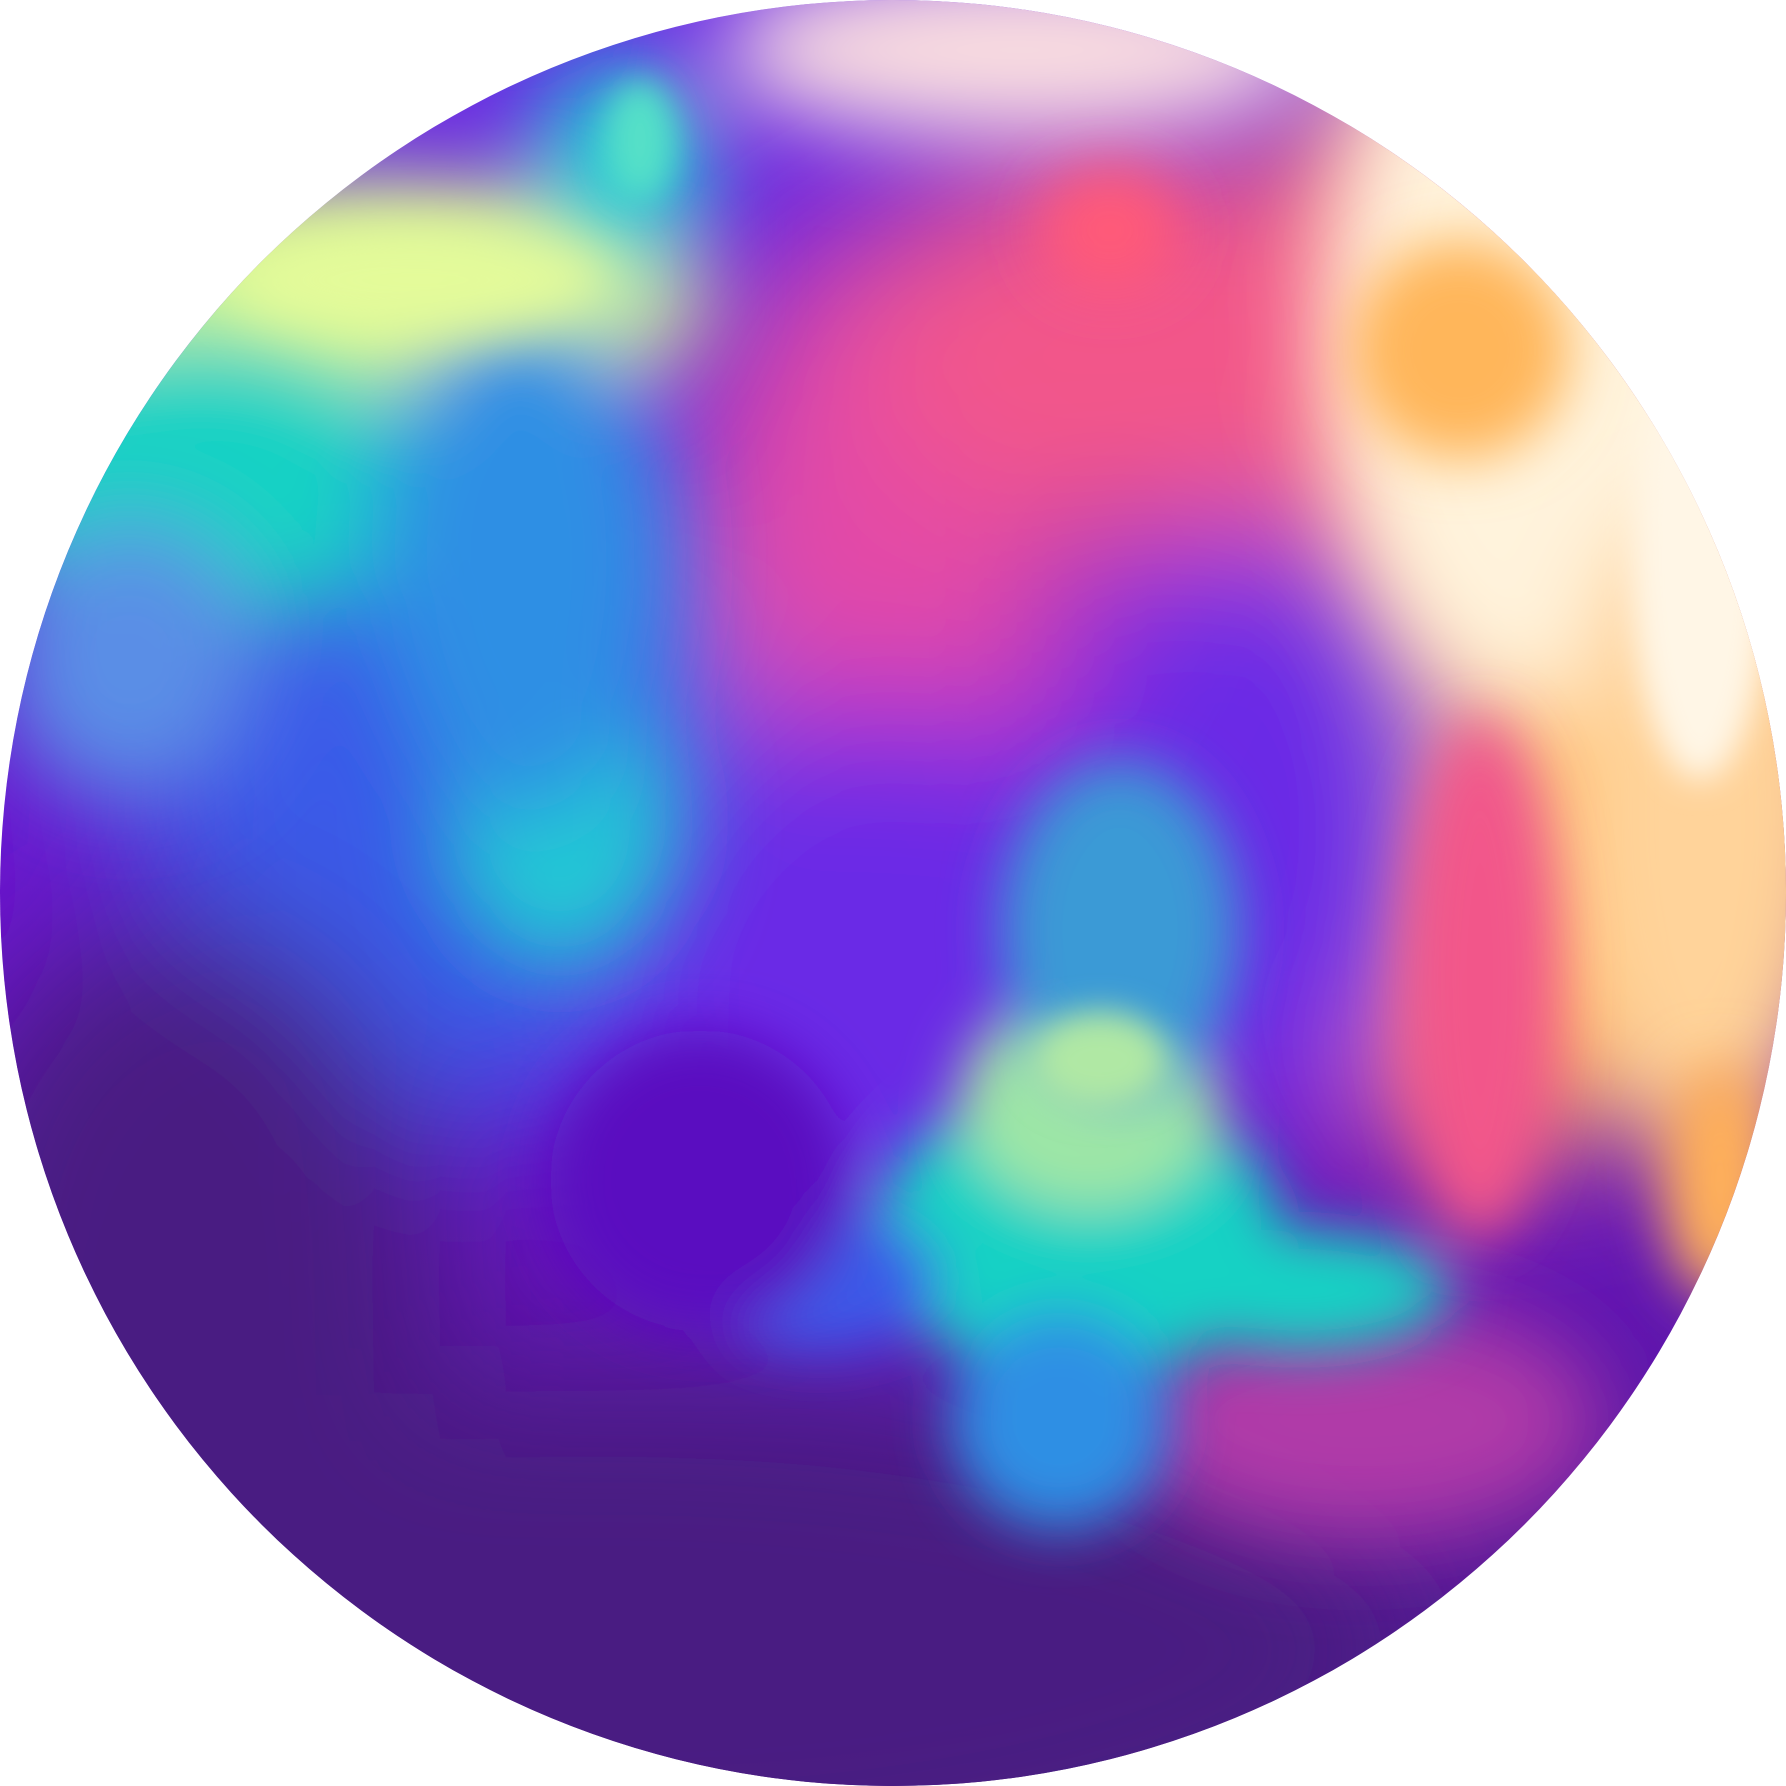 The height and width of the screenshot is (1786, 1786). What do you see at coordinates (520, 560) in the screenshot?
I see `orb-region-sky-stream` at bounding box center [520, 560].